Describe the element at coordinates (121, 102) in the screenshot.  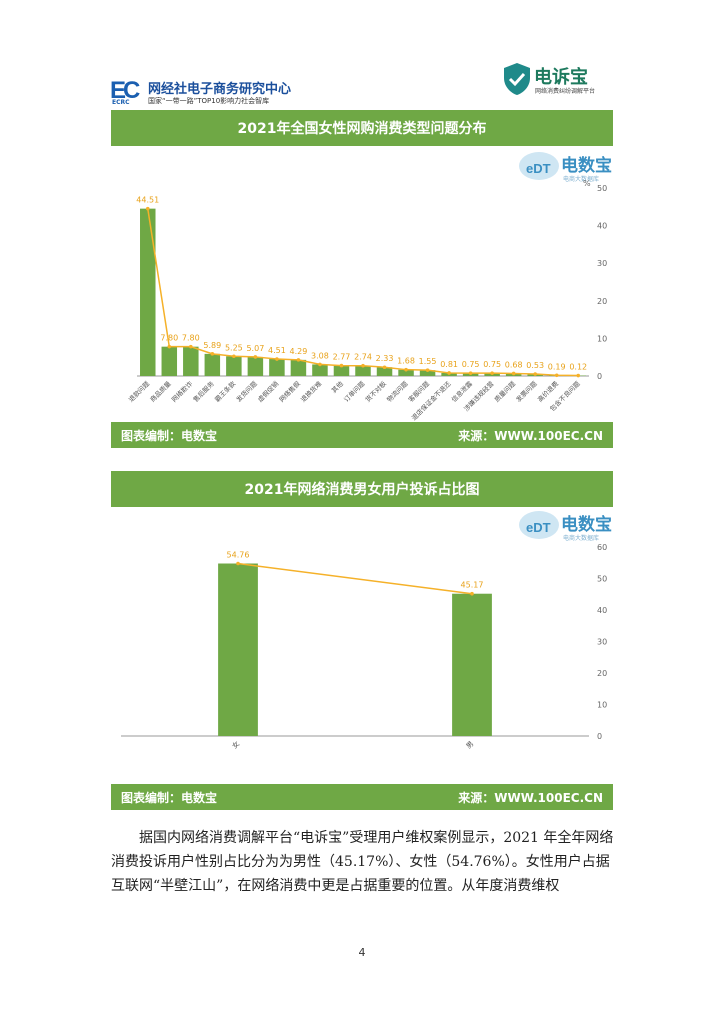
I see `ec-logo-sub: ECRC` at that location.